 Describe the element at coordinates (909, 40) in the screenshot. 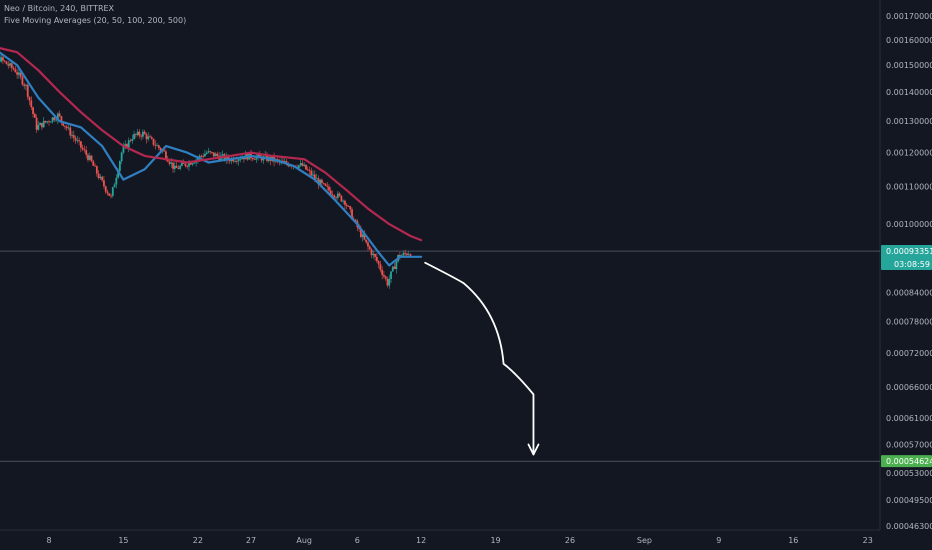

I see `y-tick-label: 0.00160000` at that location.